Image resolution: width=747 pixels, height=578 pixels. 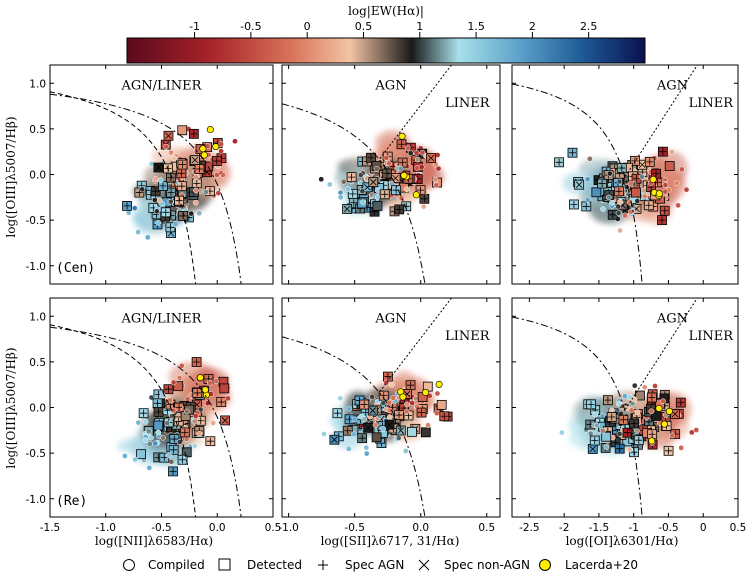 I want to click on legend-lacerda-label: Lacerda+20, so click(x=601, y=565).